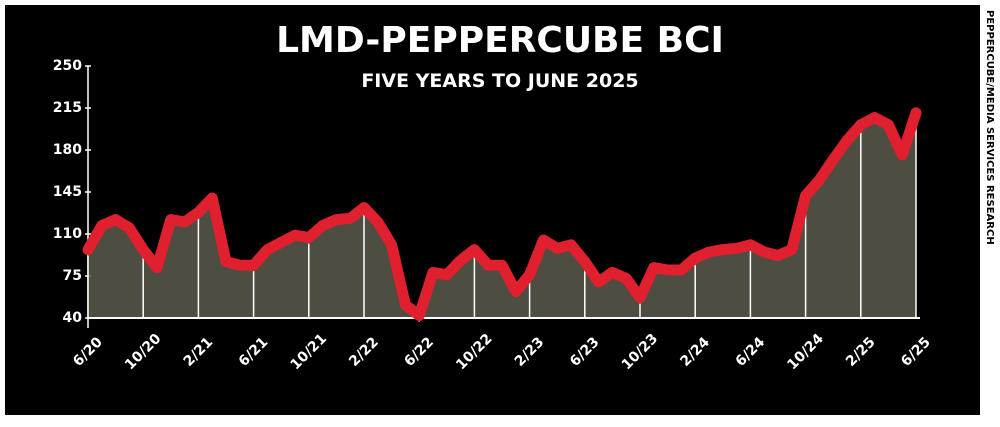  I want to click on chart-title: LMD-PEPPERCUBE BCI, so click(500, 40).